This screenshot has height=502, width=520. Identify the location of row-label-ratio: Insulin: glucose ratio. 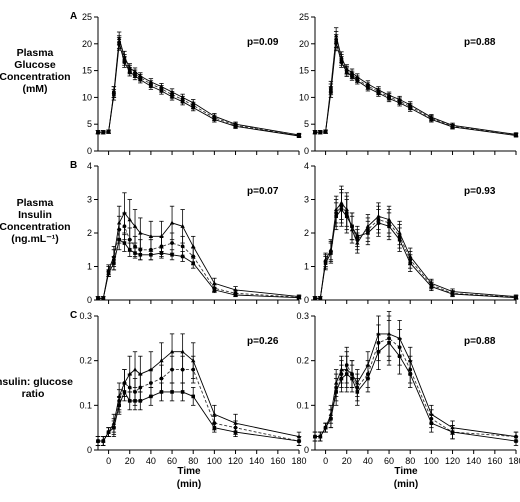
(36, 388).